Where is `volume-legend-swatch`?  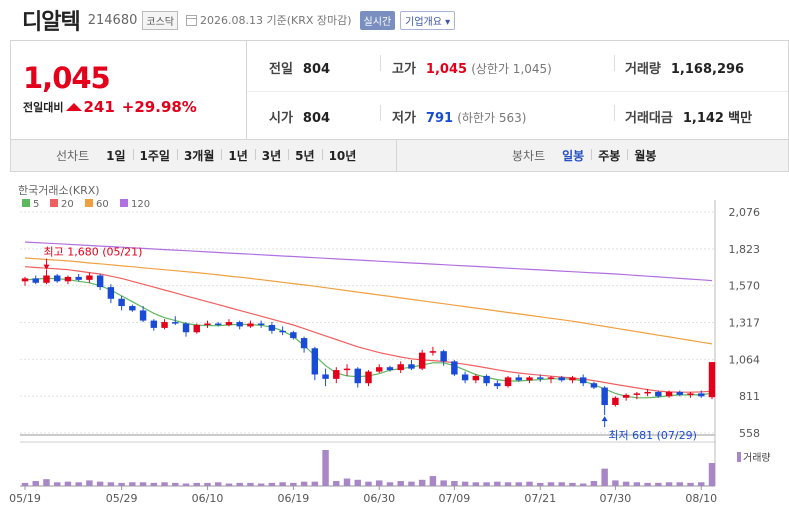
volume-legend-swatch is located at coordinates (739, 457).